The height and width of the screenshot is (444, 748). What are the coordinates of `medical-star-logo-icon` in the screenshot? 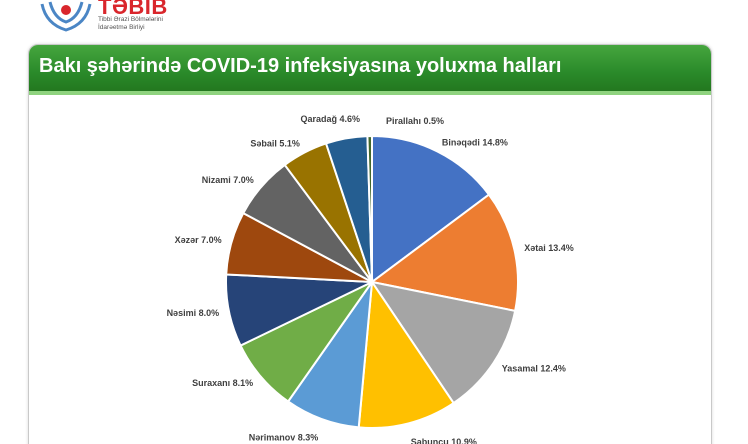 It's located at (66, 16).